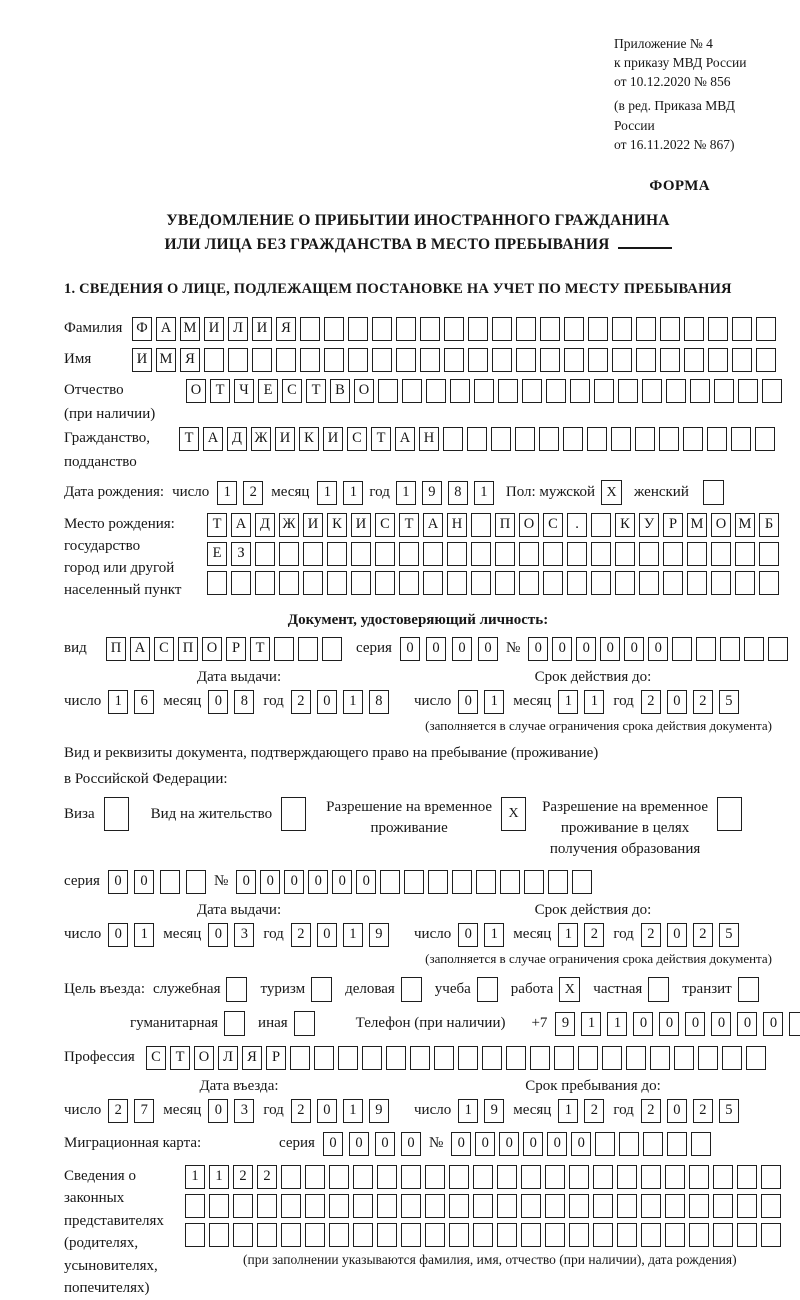  Describe the element at coordinates (236, 648) in the screenshot. I see `char-cell: Р` at that location.